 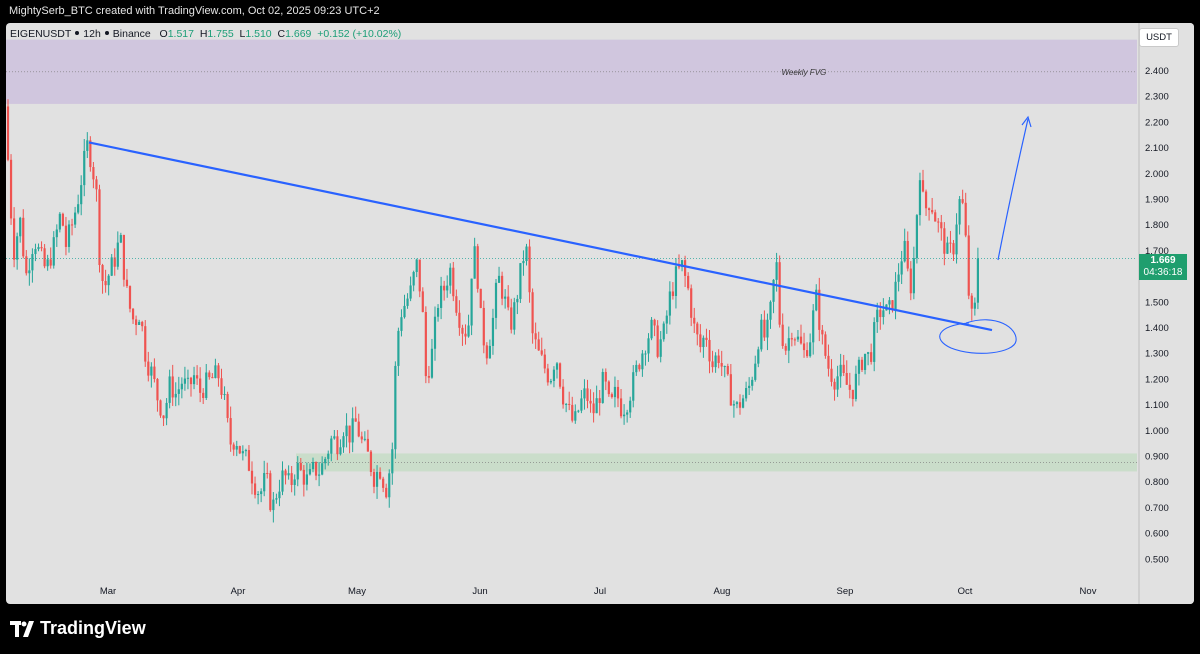 I want to click on price-tick-label: 1.300, so click(x=1157, y=354).